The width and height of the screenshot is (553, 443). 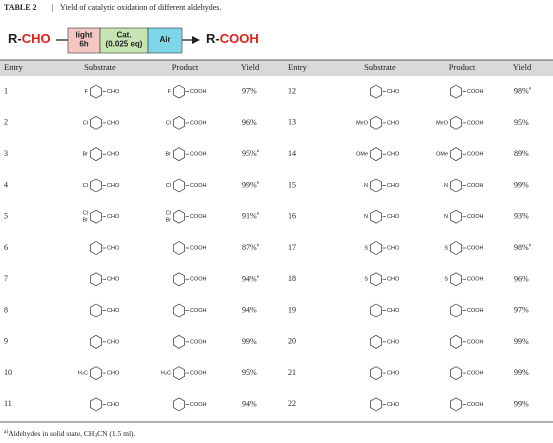 I want to click on substituent-label: MeO, so click(x=362, y=123).